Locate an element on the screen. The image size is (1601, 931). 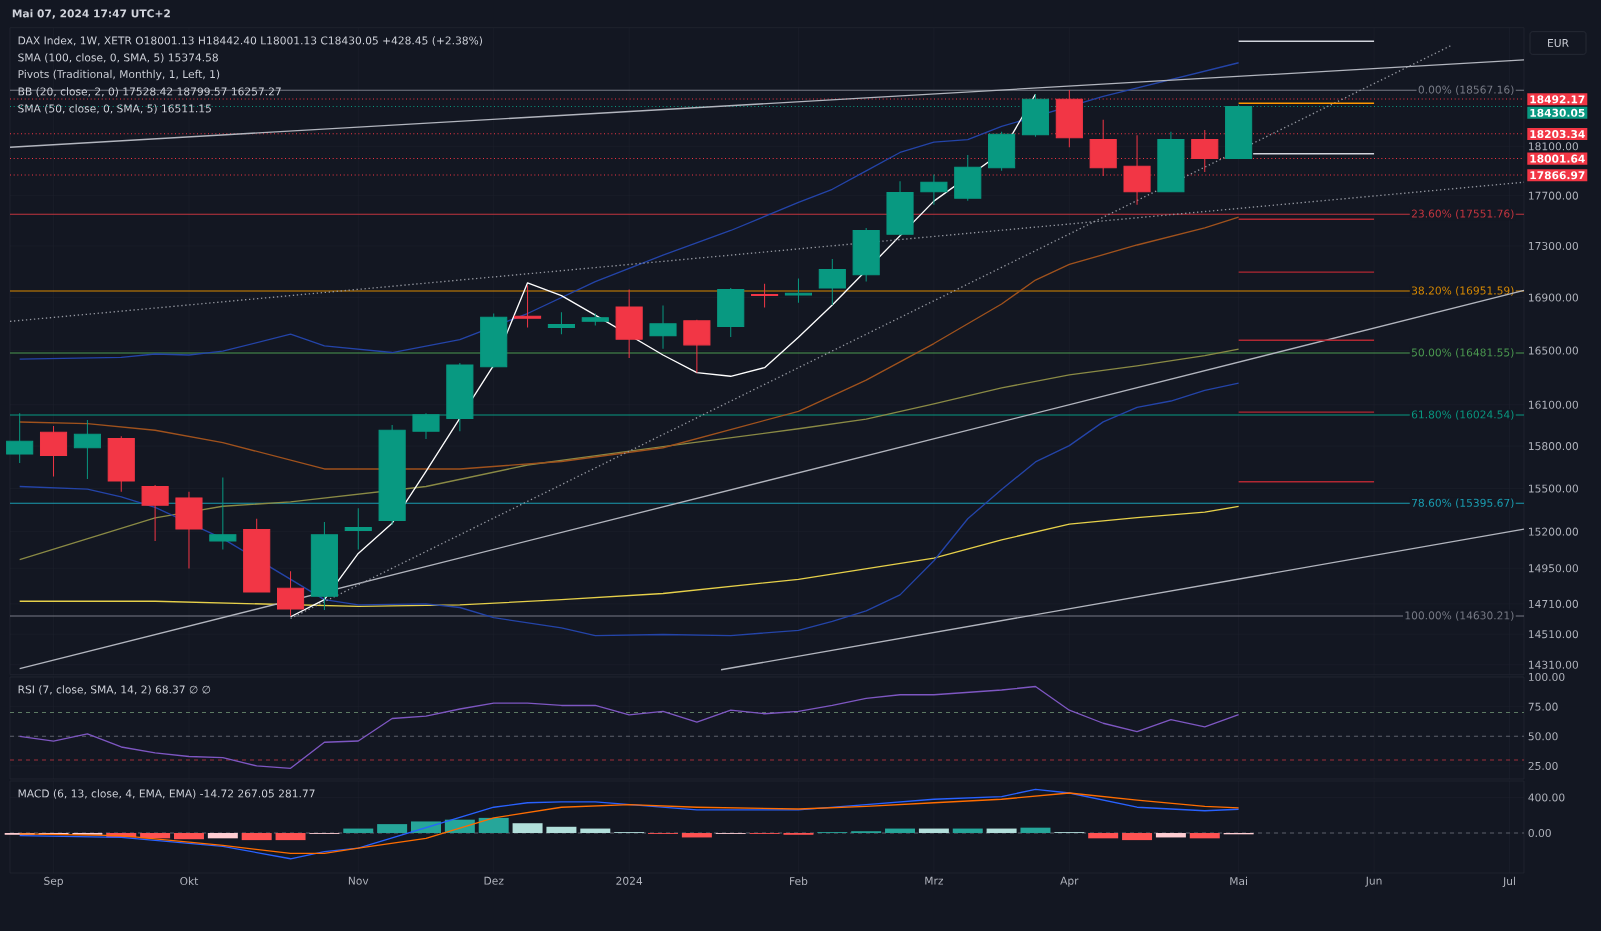
y-tick-label: 100.00 is located at coordinates (1547, 677).